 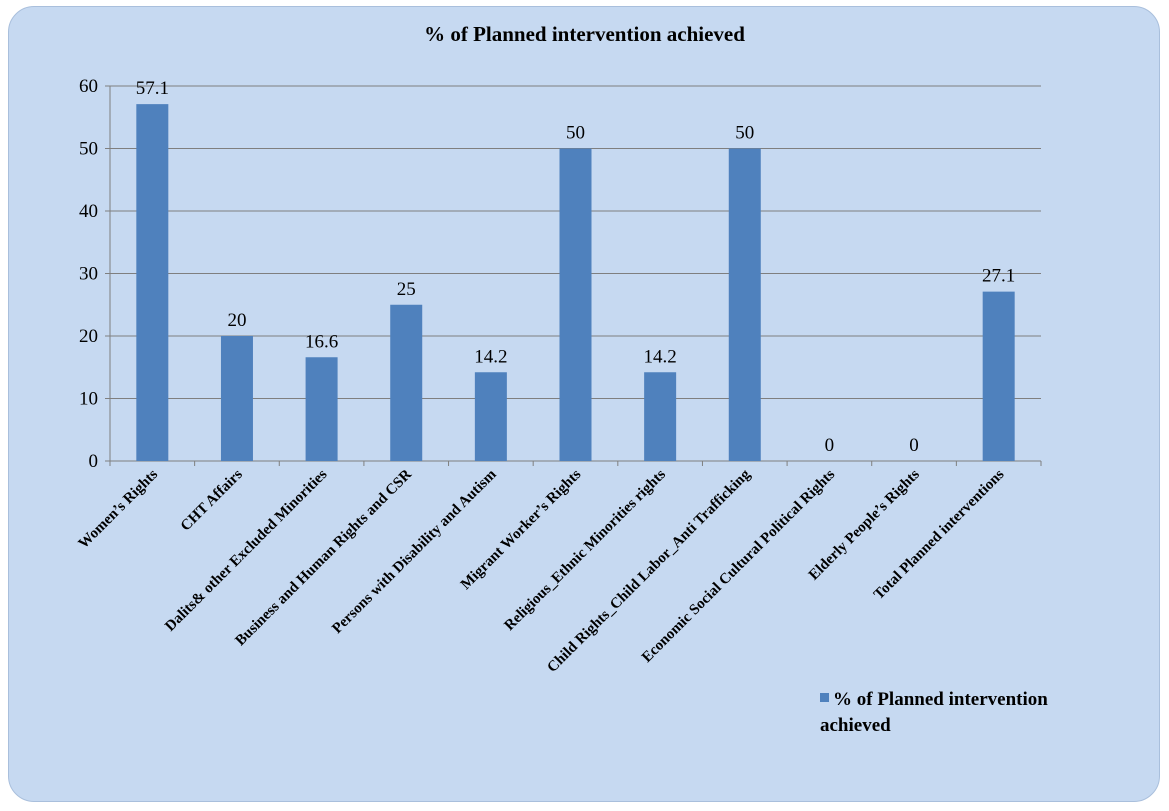 I want to click on x-tick-label: CHT Affairs, so click(x=212, y=500).